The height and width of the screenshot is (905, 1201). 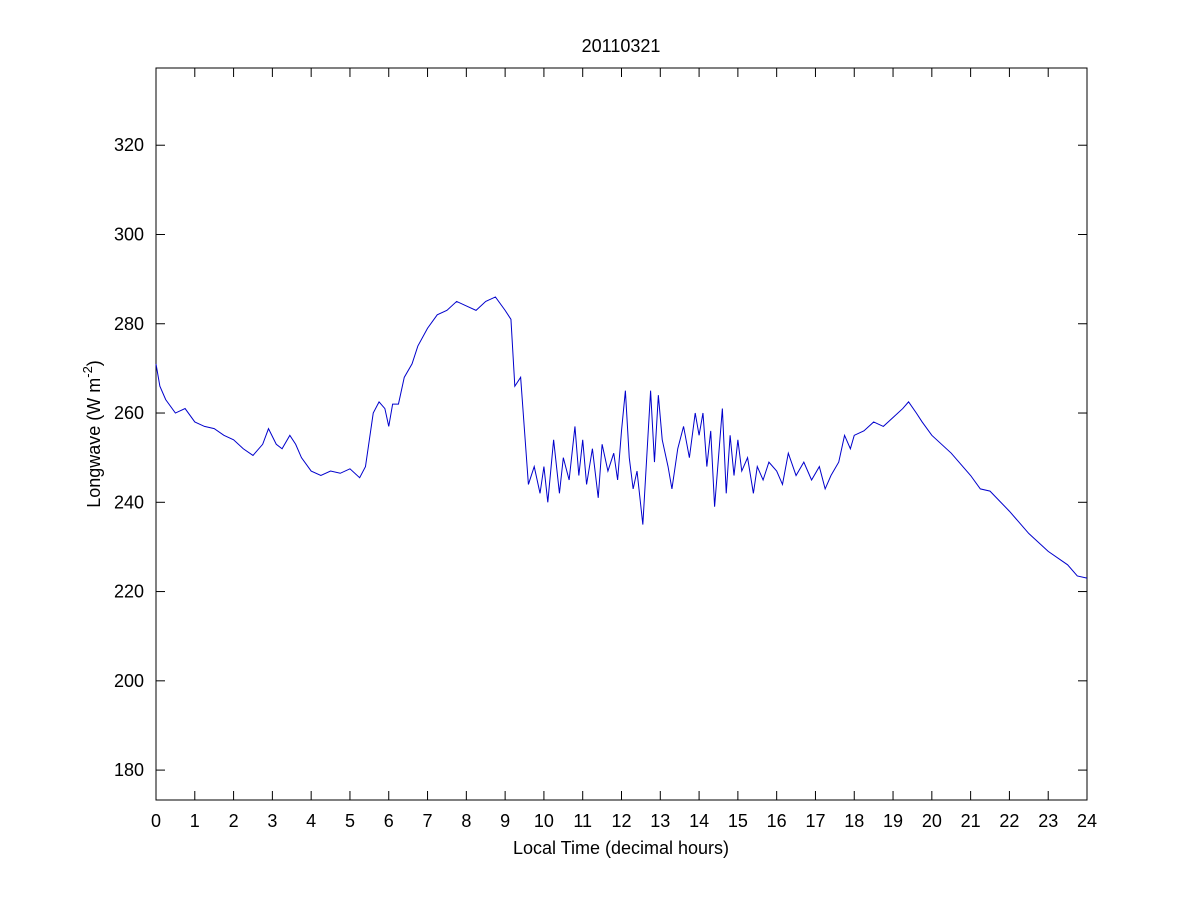 I want to click on y-tick-label: 200, so click(x=129, y=681).